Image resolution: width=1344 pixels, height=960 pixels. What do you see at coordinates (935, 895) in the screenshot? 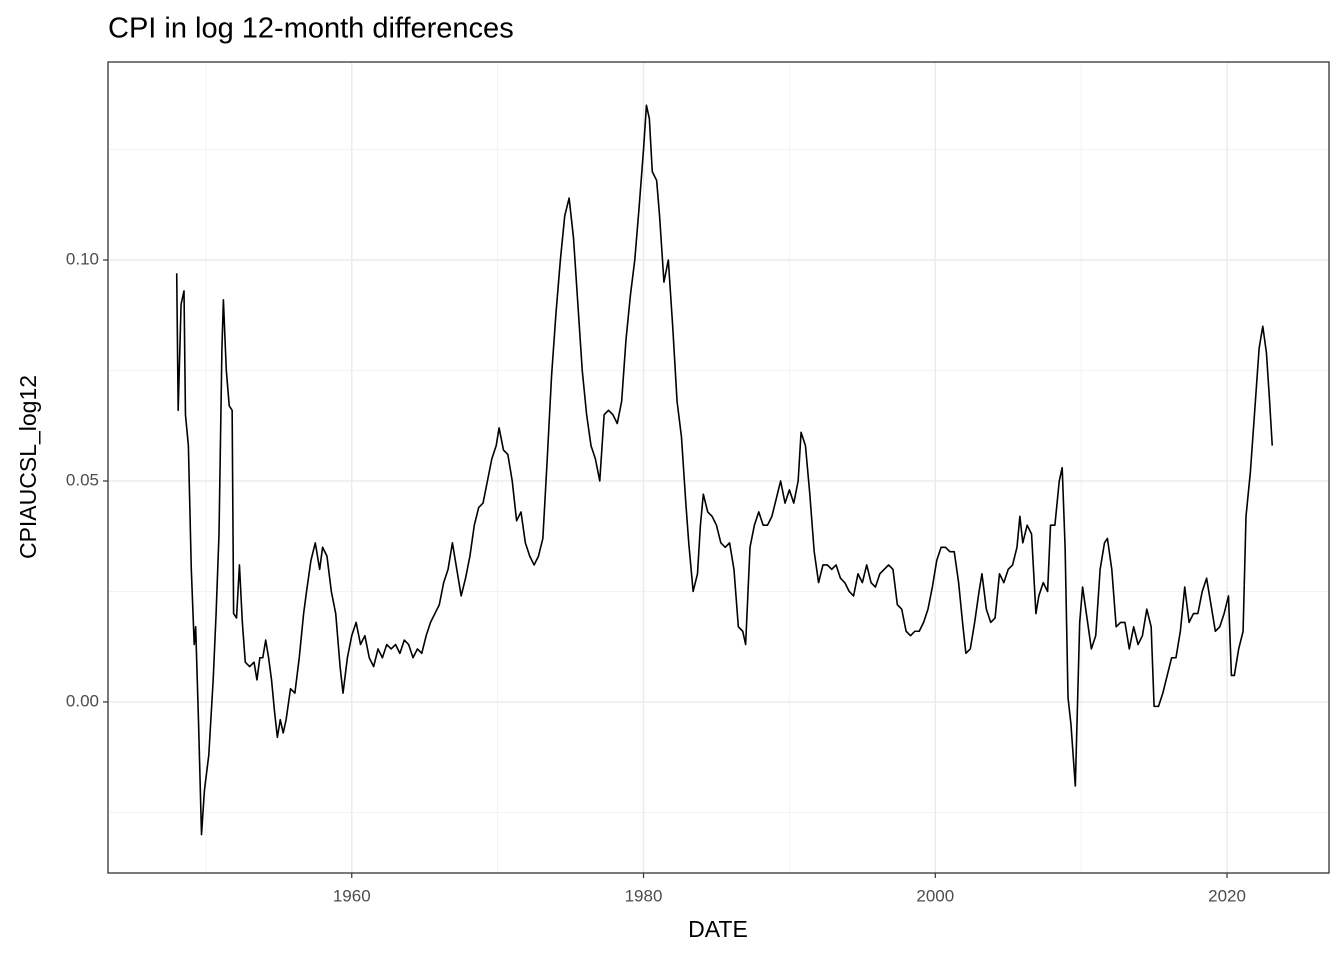
I see `x-tick-label: 2000` at bounding box center [935, 895].